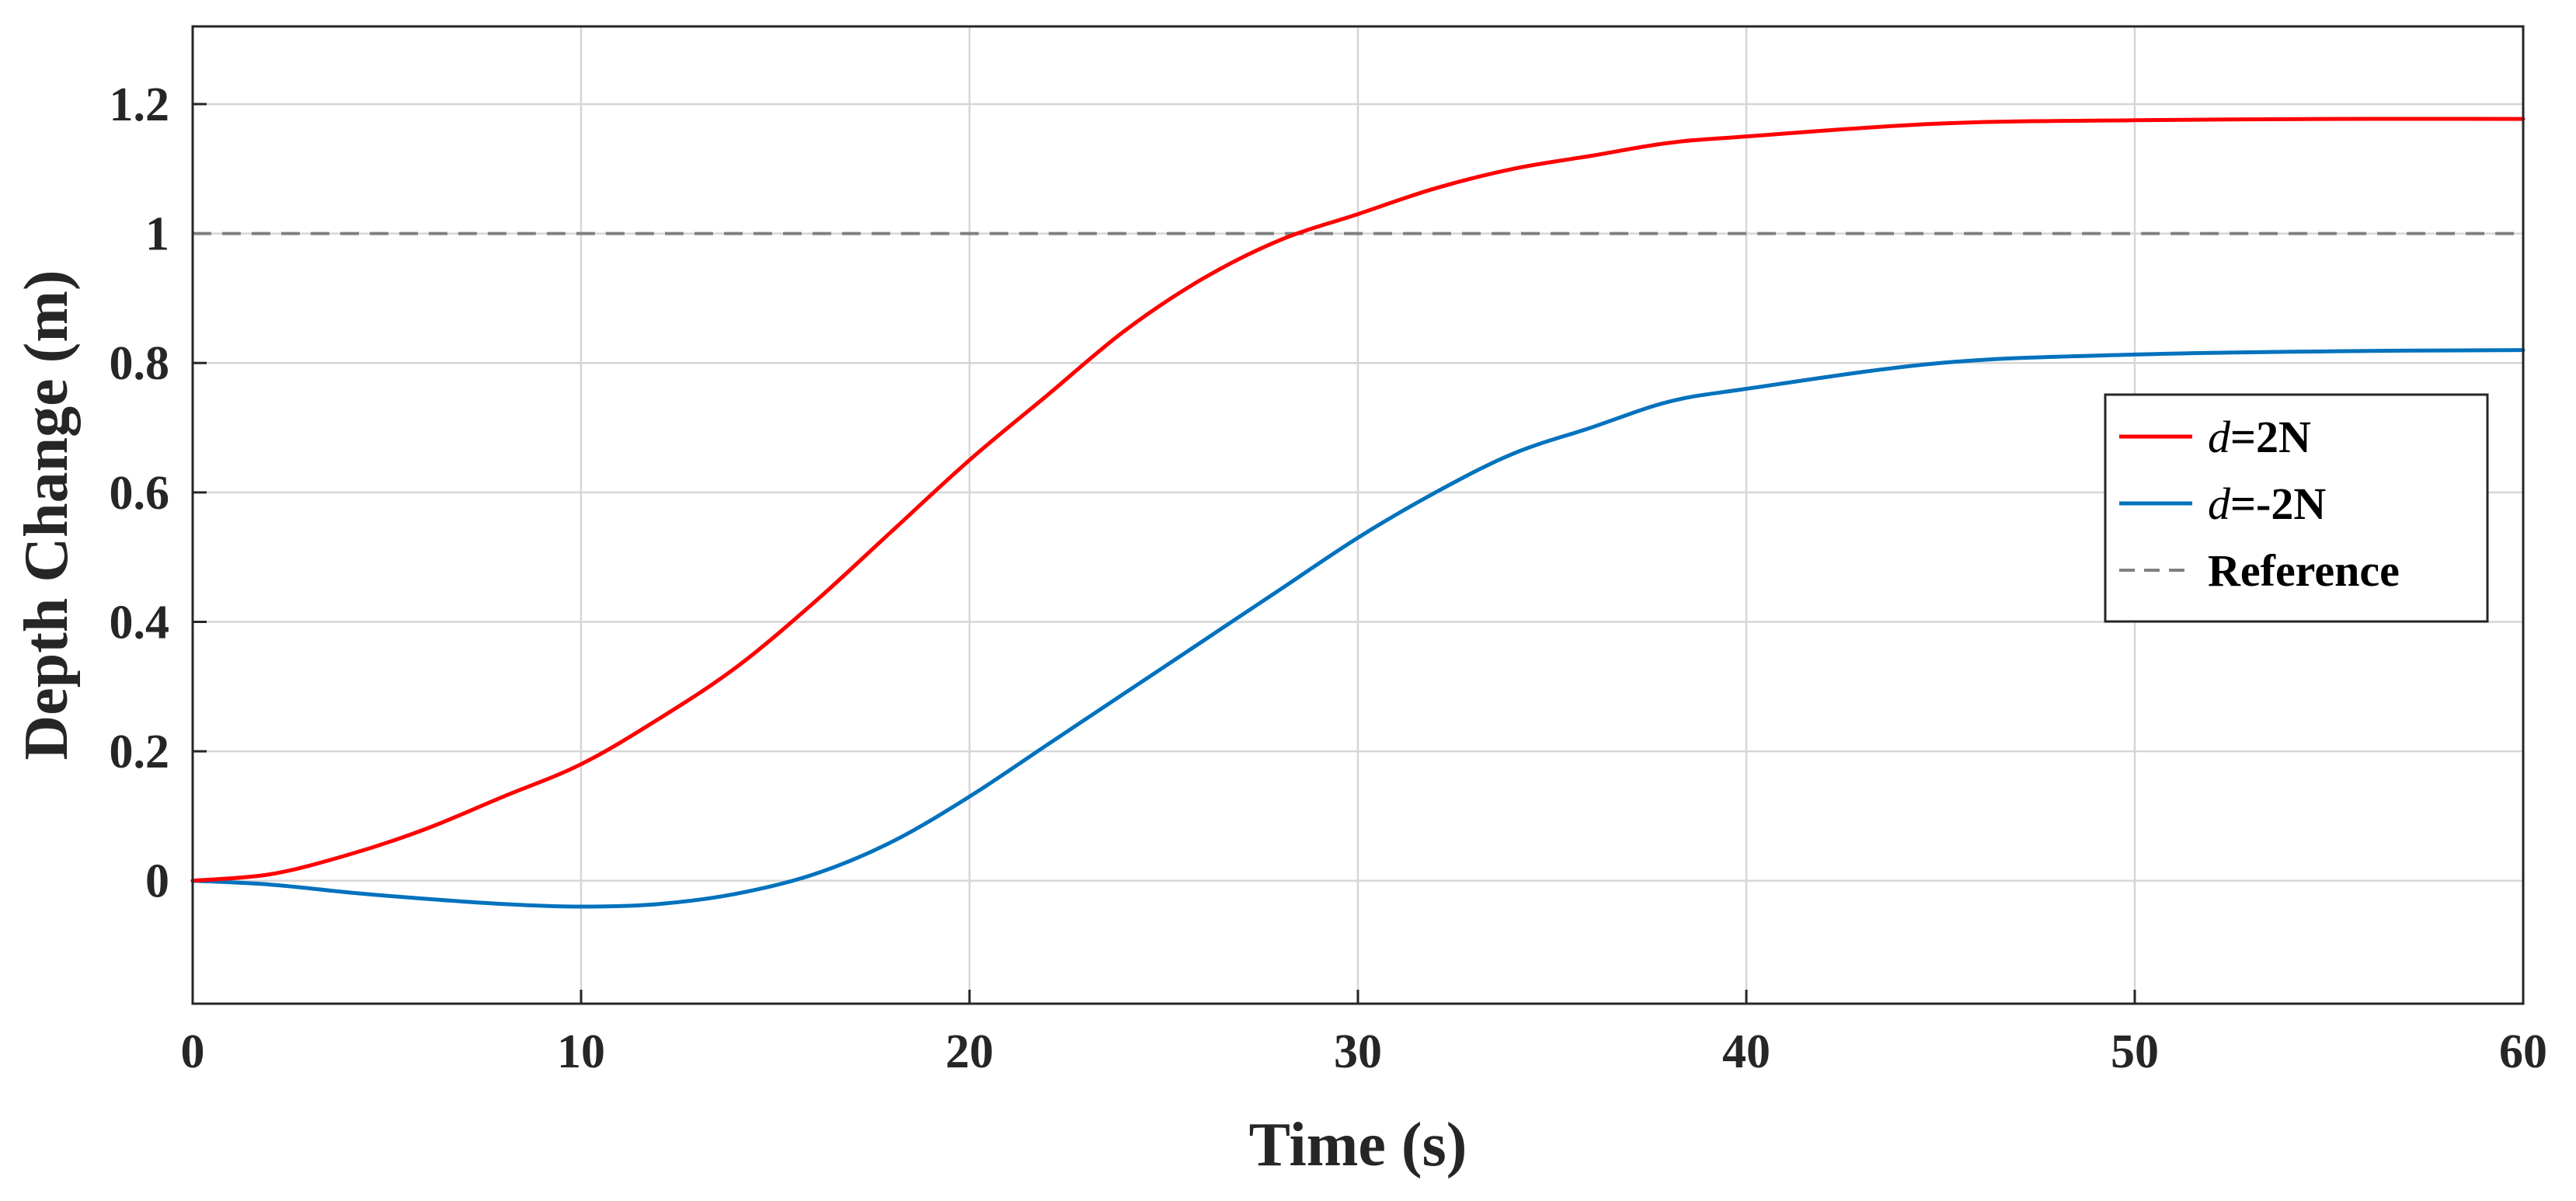 Image resolution: width=2576 pixels, height=1201 pixels. I want to click on y-tick-label: 0.8, so click(140, 363).